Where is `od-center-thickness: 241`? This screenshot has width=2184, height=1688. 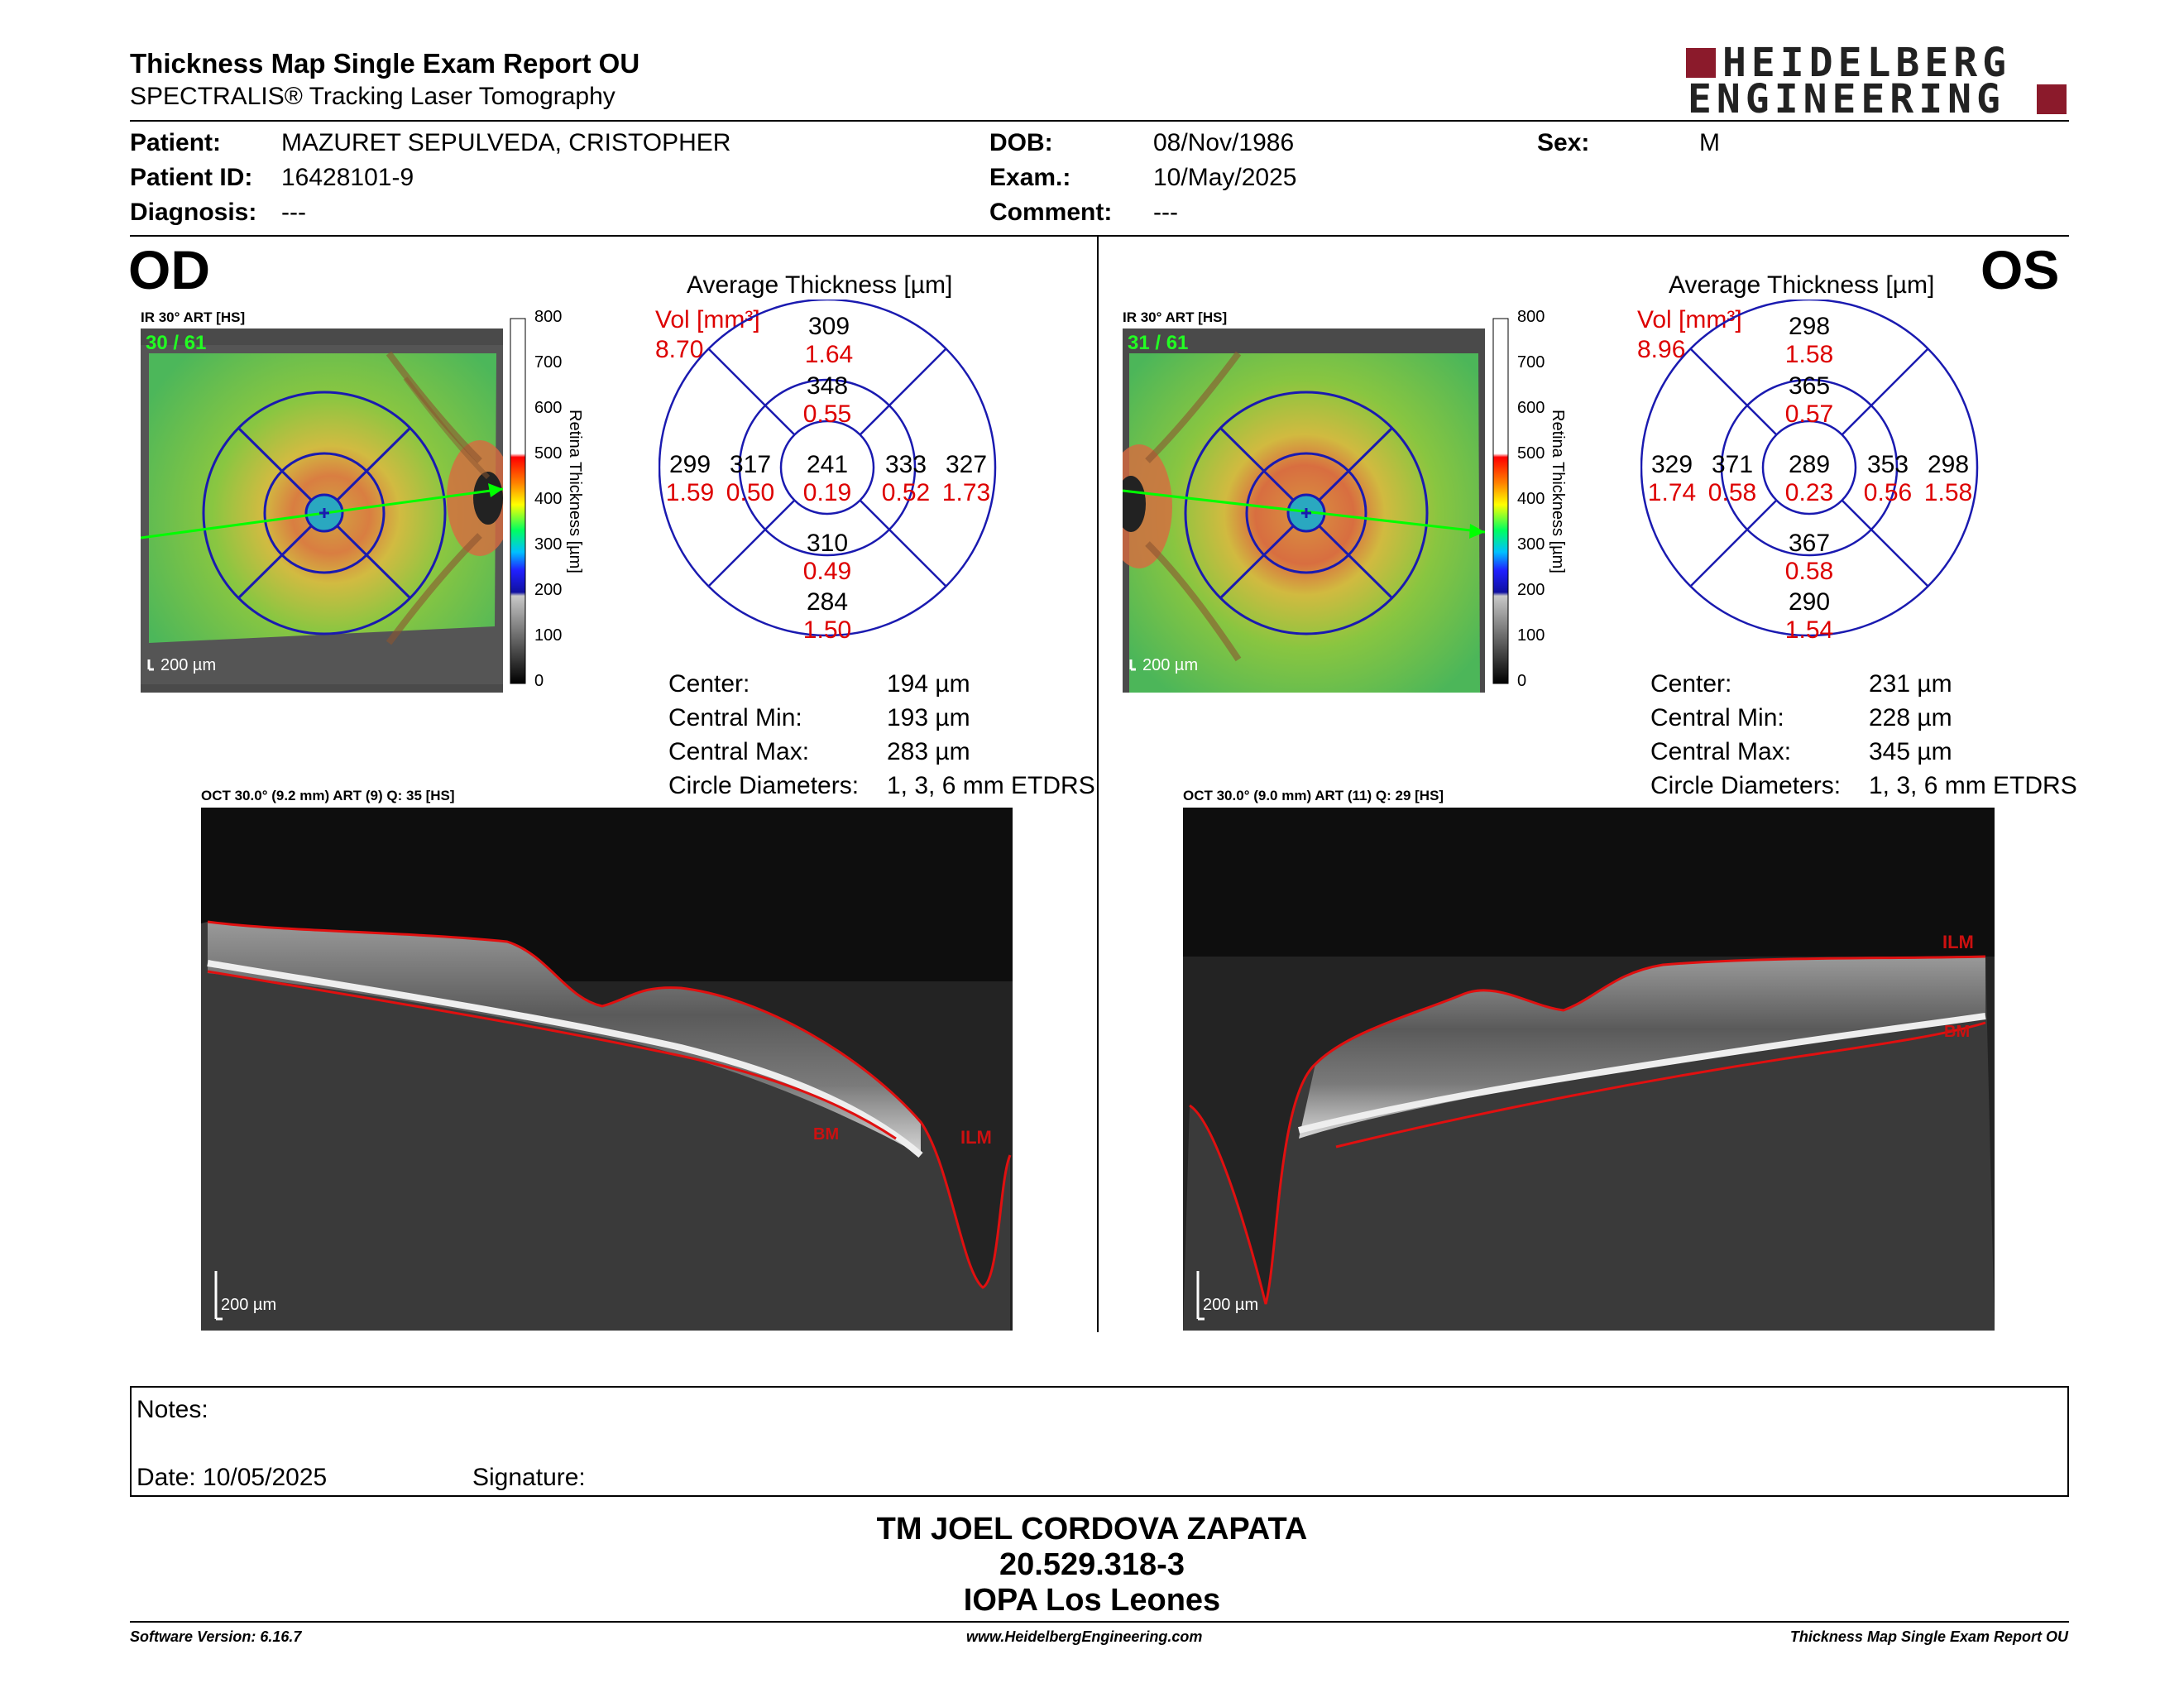 od-center-thickness: 241 is located at coordinates (827, 464).